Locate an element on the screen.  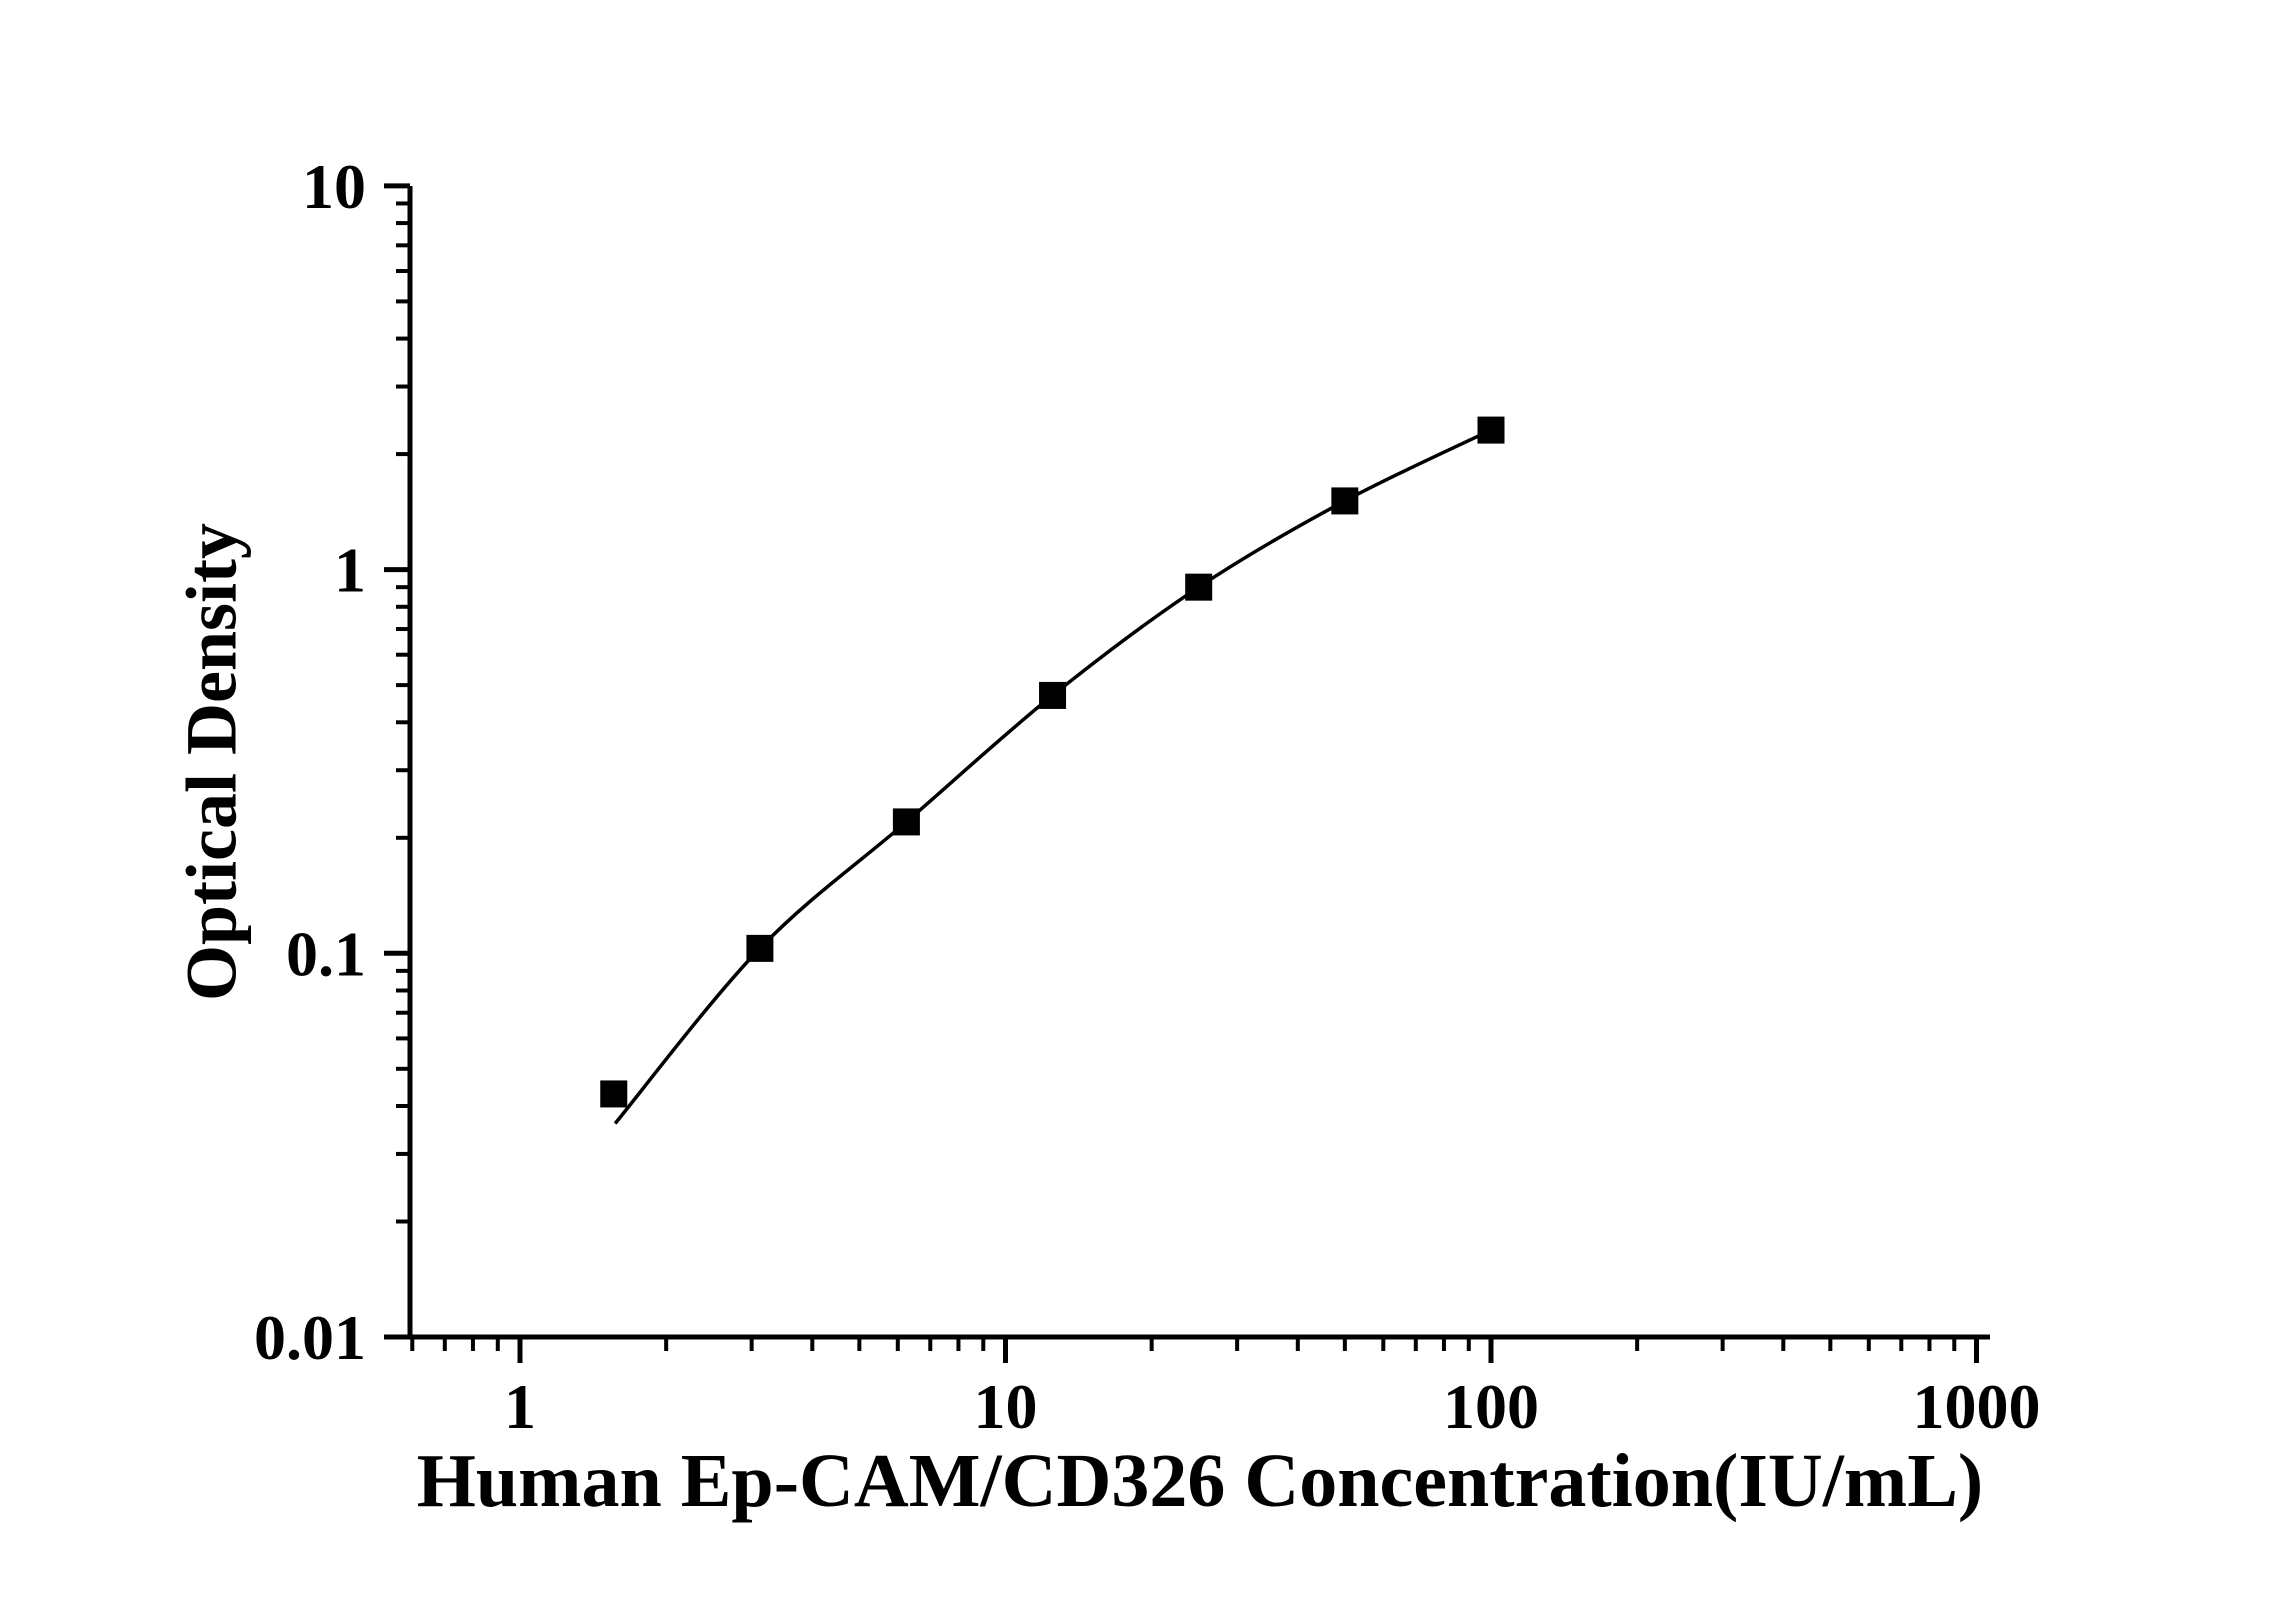
x-axis-title: Human Ep-CAM/CD326 Concentration(IU/mL) is located at coordinates (1200, 1481).